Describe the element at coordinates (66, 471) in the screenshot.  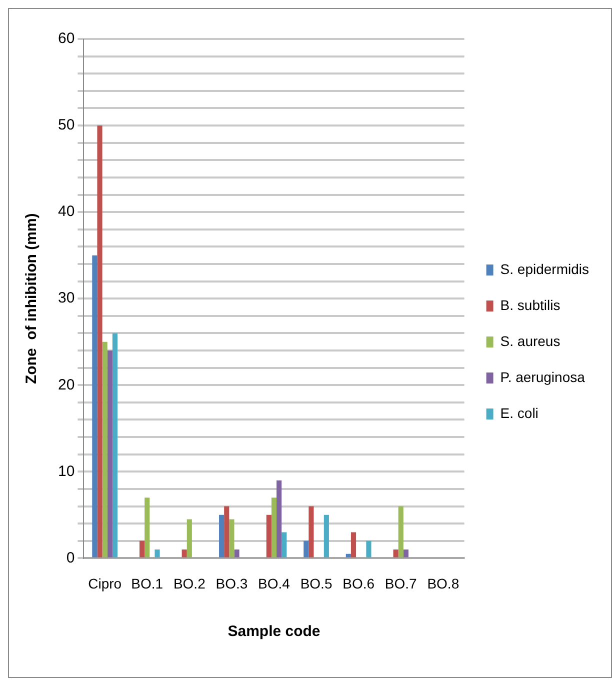
I see `y-tick-label: 10` at that location.